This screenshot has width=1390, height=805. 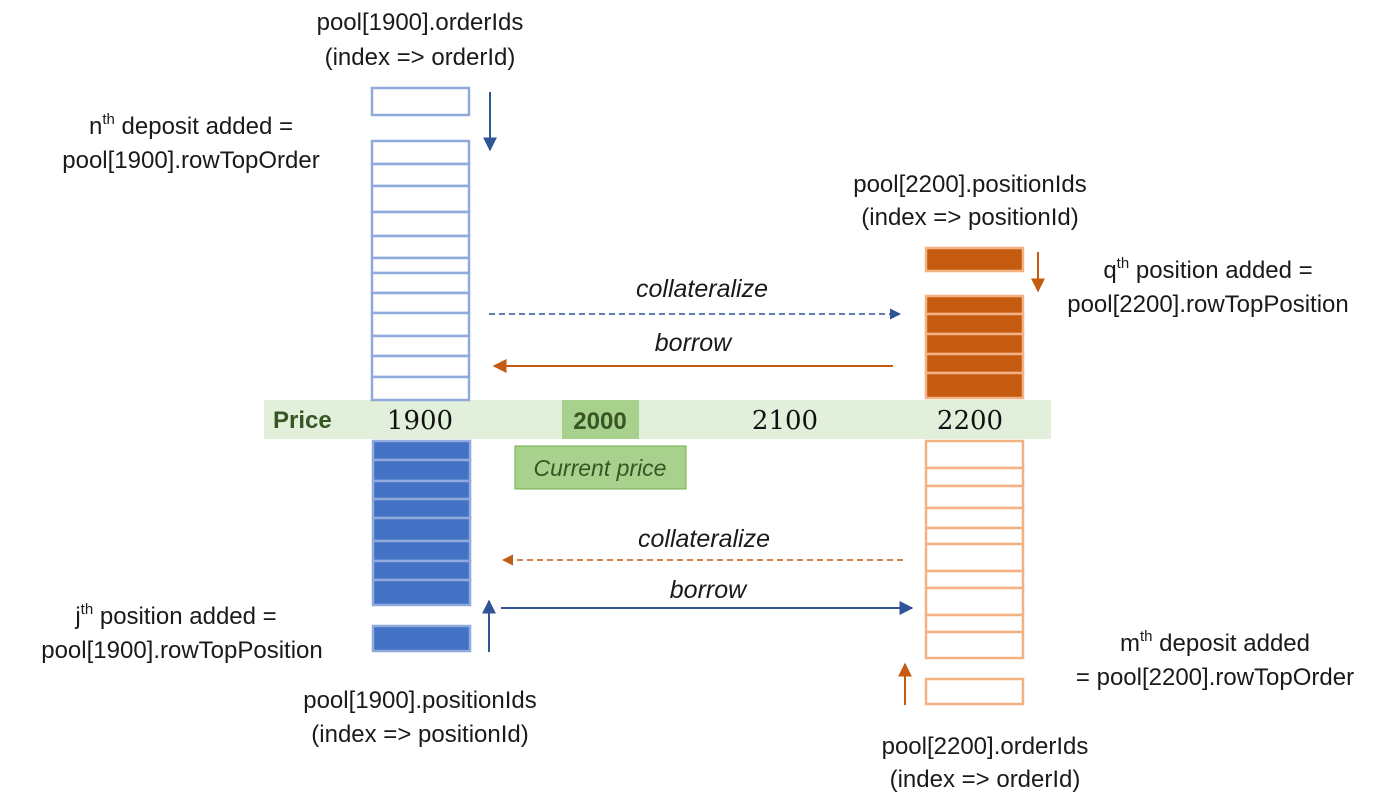 What do you see at coordinates (985, 746) in the screenshot?
I see `pool2200-orderids-title: pool[2200].orderIds` at bounding box center [985, 746].